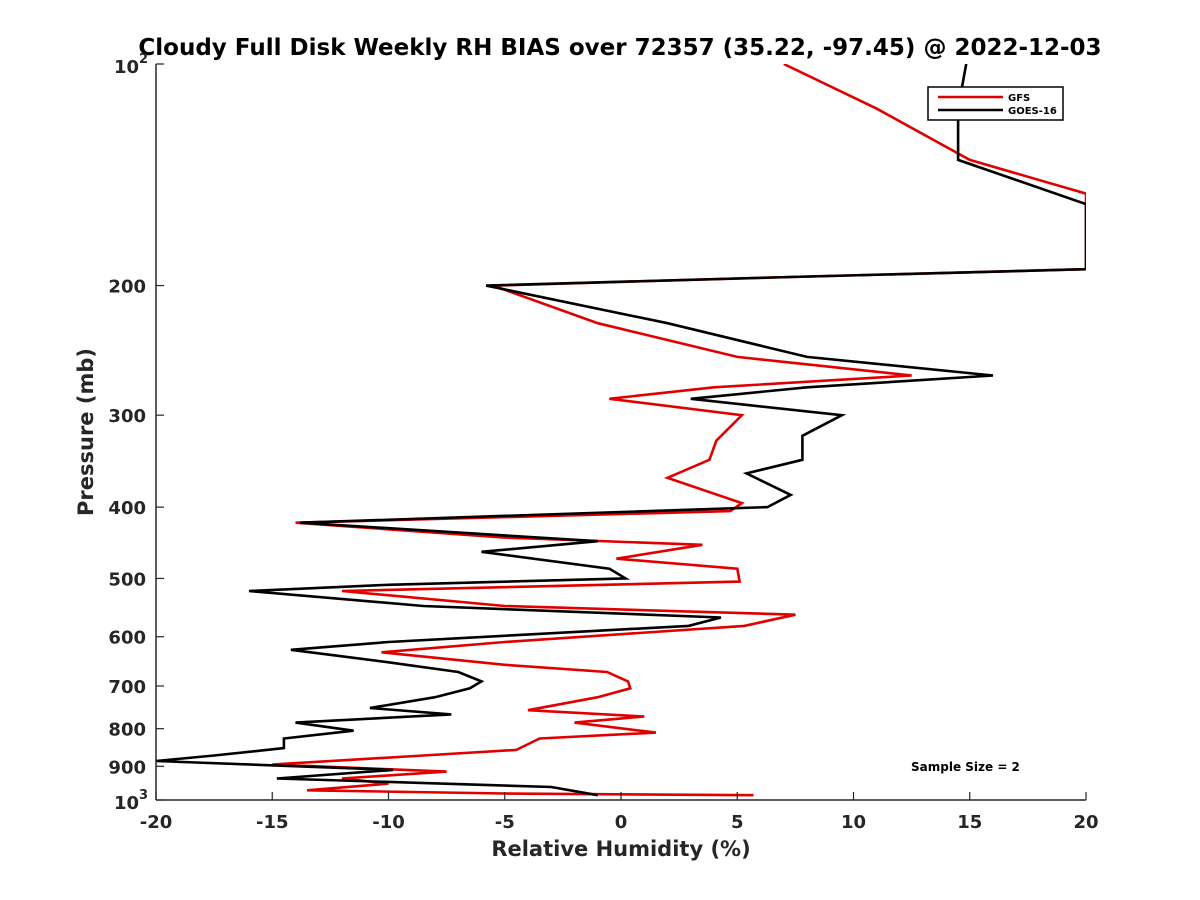  What do you see at coordinates (621, 822) in the screenshot?
I see `x-tick-label: 0` at bounding box center [621, 822].